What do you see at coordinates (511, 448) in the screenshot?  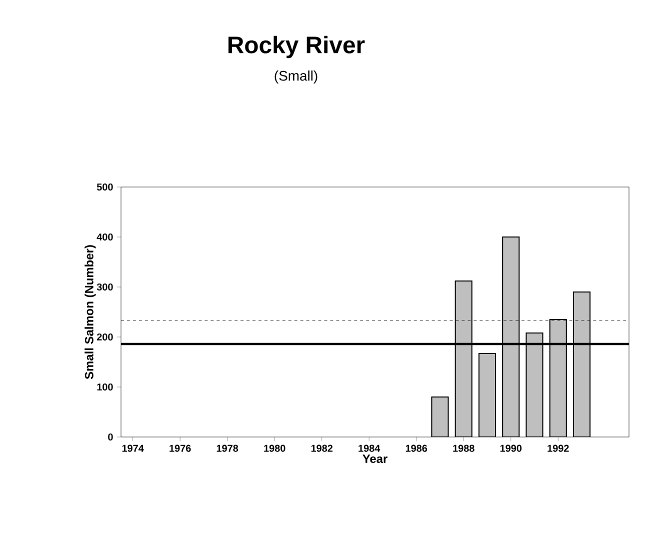 I see `x-tick-label: 1990` at bounding box center [511, 448].